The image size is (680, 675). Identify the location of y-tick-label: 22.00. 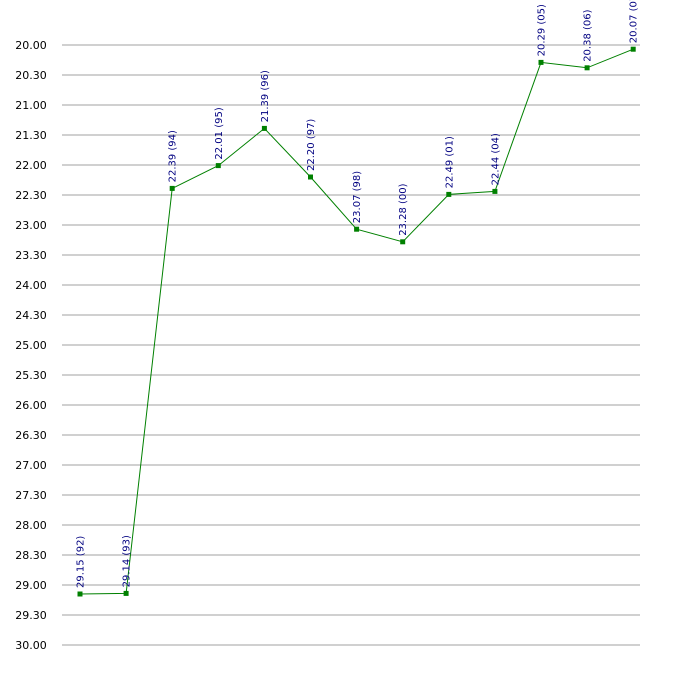
(31, 165).